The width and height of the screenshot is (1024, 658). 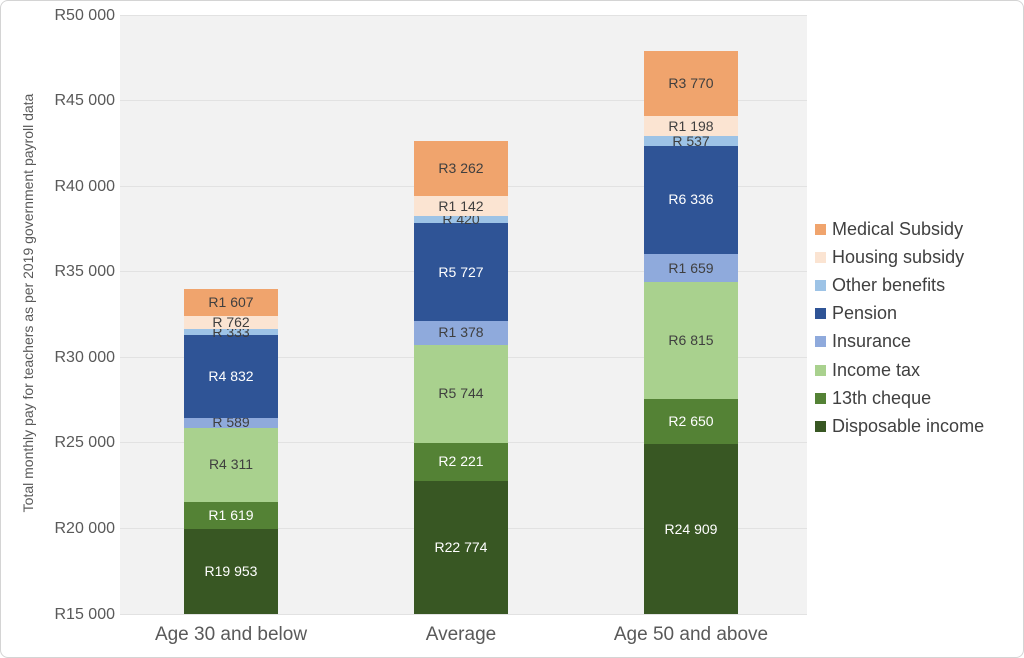 I want to click on legend-label: Pension, so click(x=865, y=313).